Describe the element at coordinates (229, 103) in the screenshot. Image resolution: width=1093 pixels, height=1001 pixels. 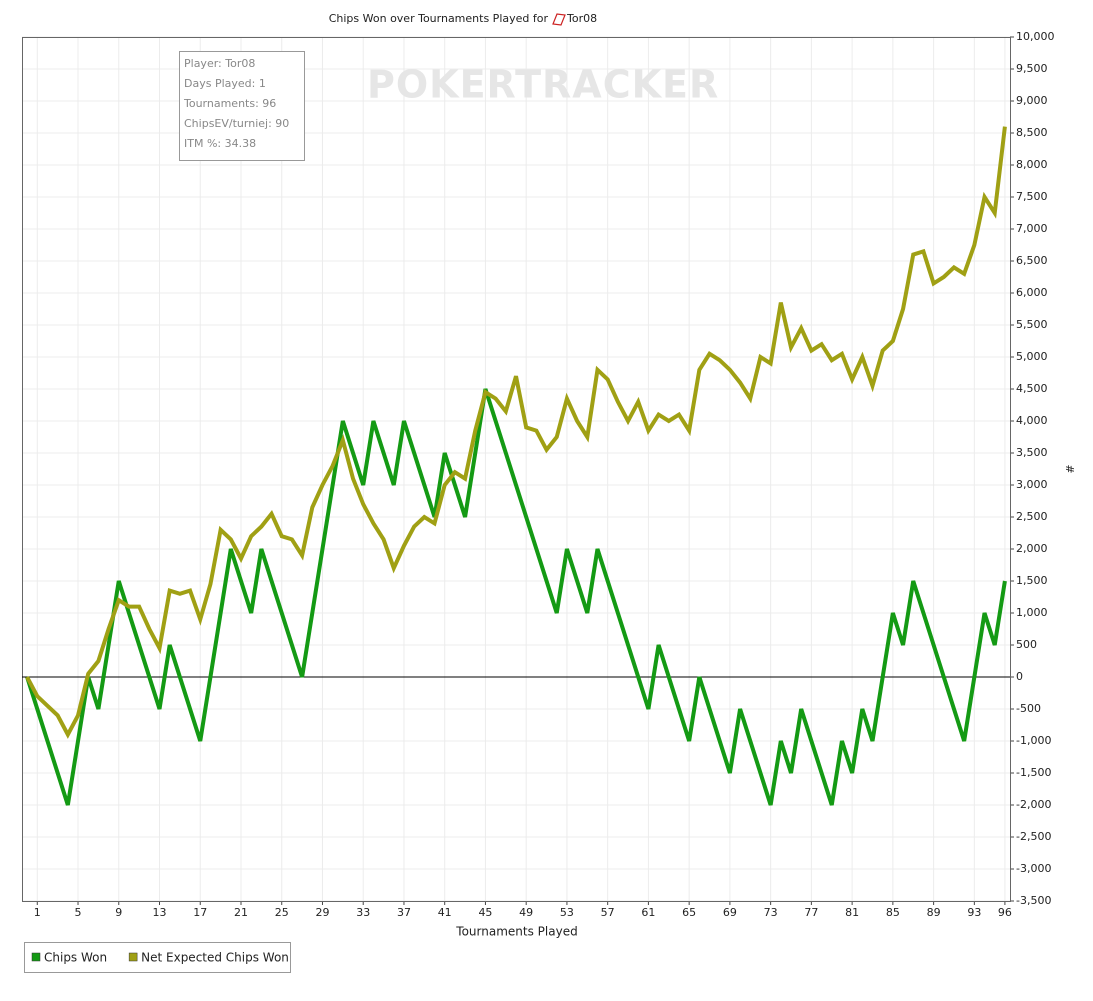
I see `info-text: Tournaments: 96` at that location.